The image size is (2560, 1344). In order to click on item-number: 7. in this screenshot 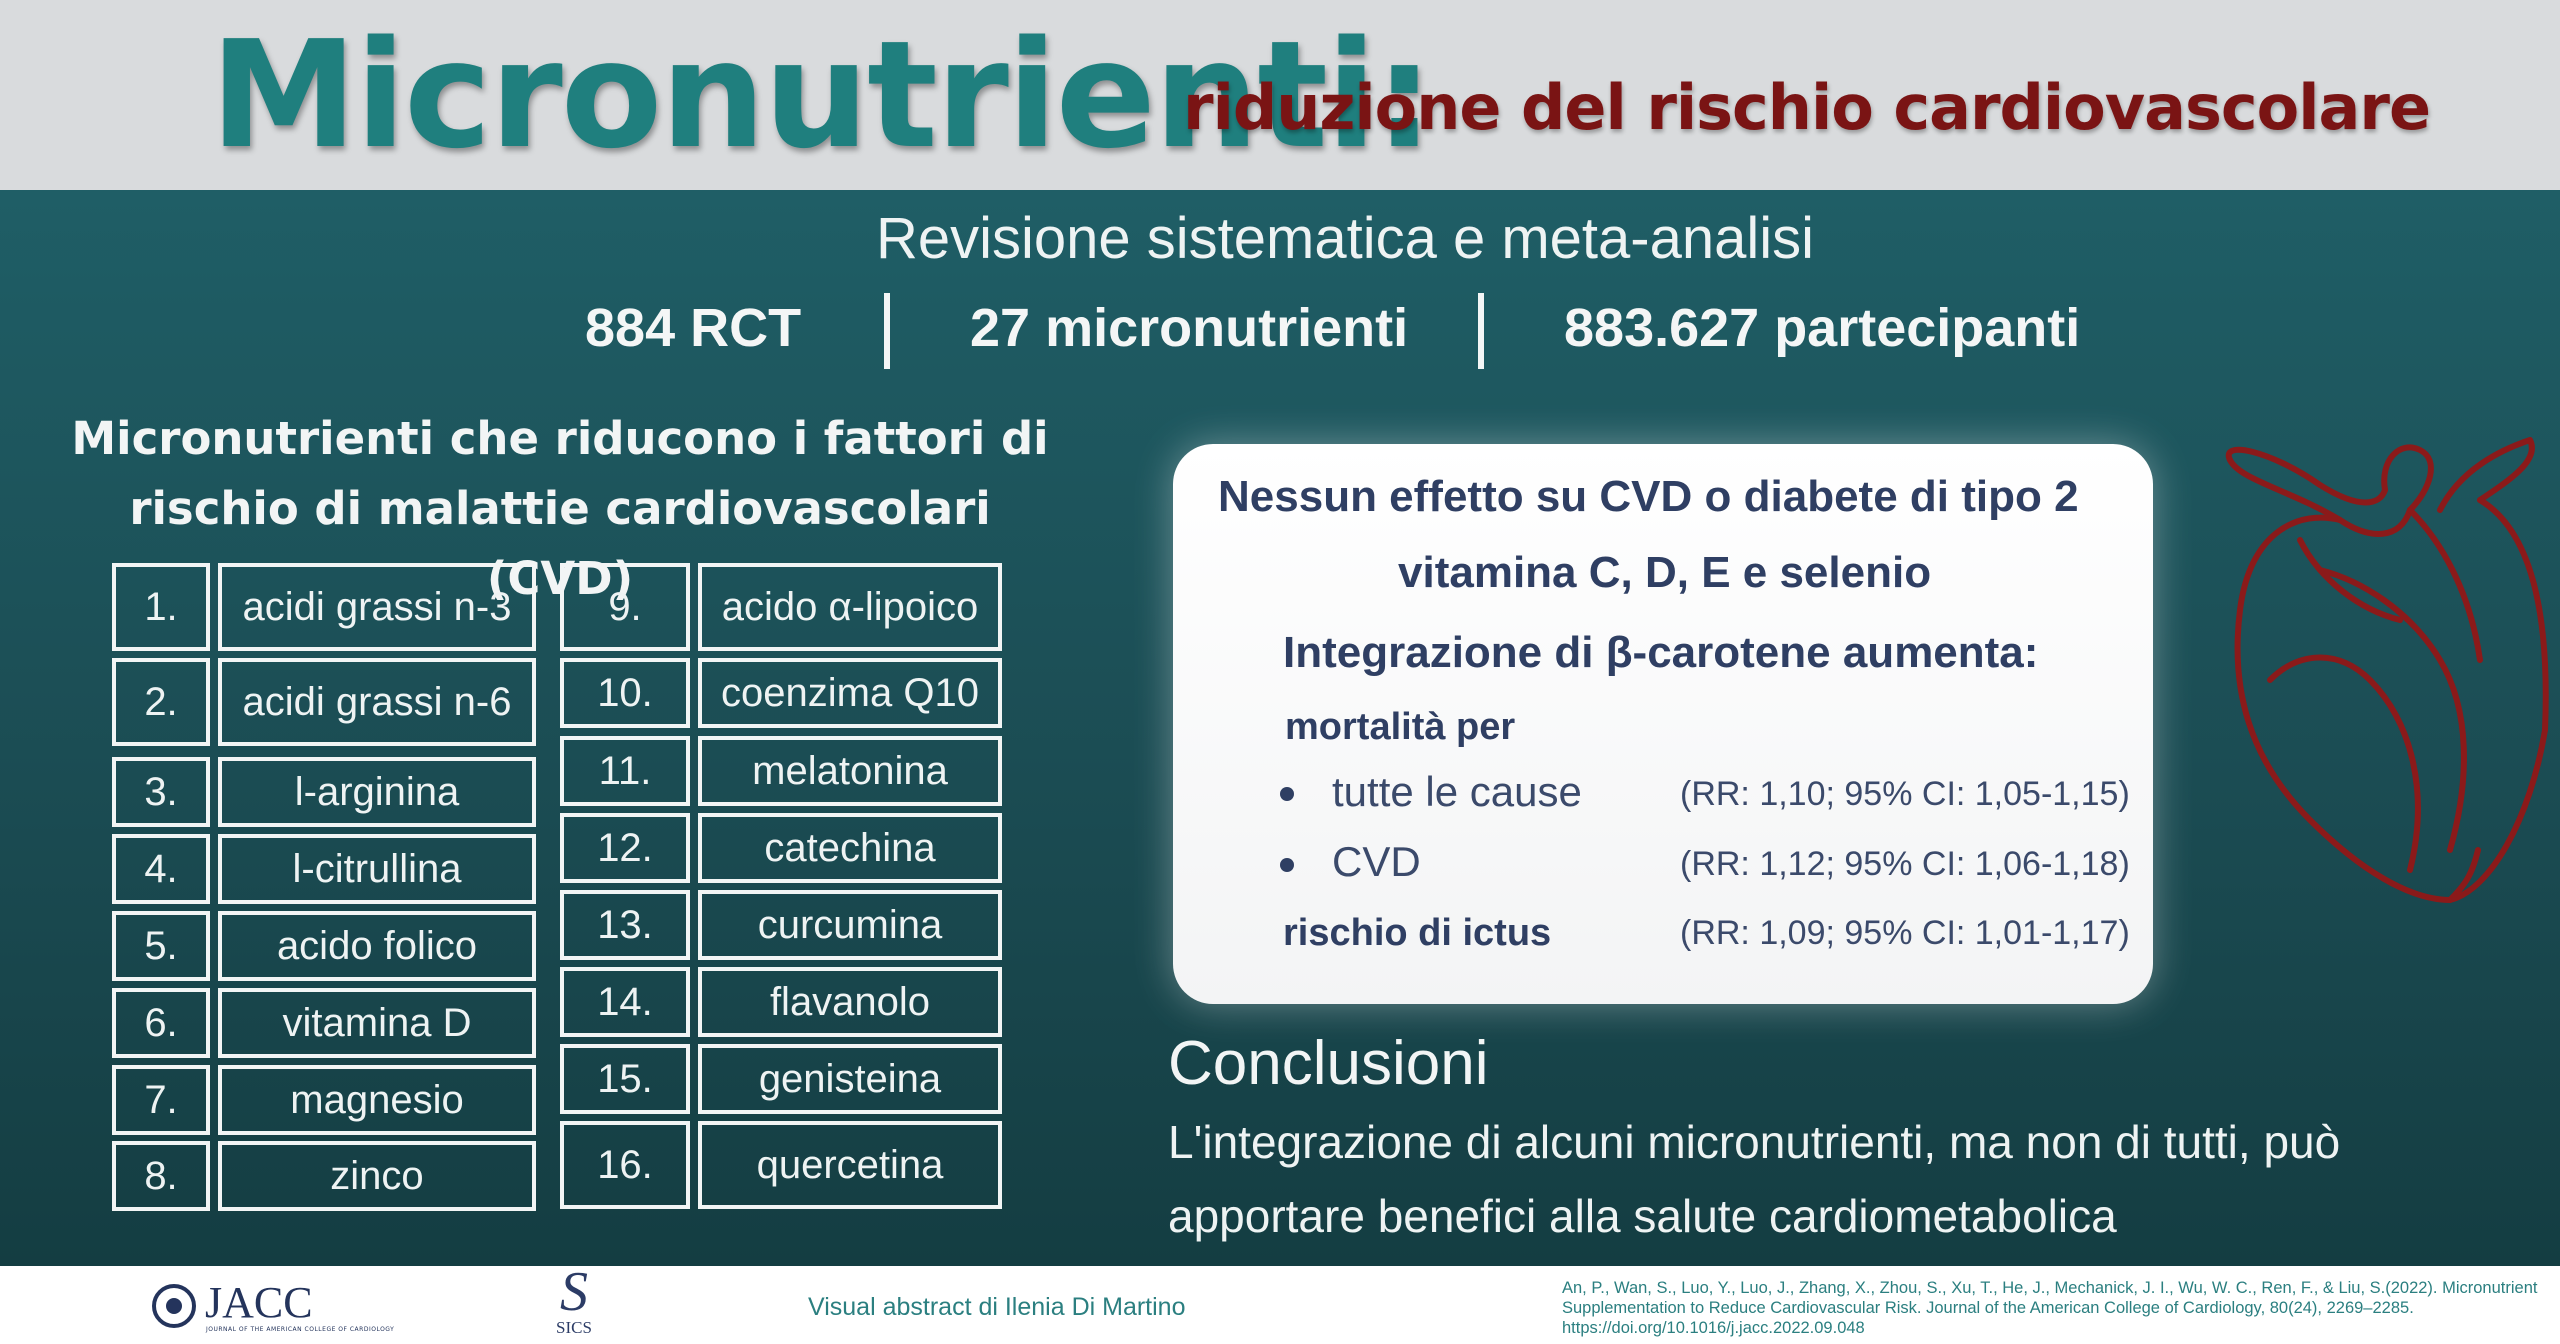, I will do `click(161, 1100)`.